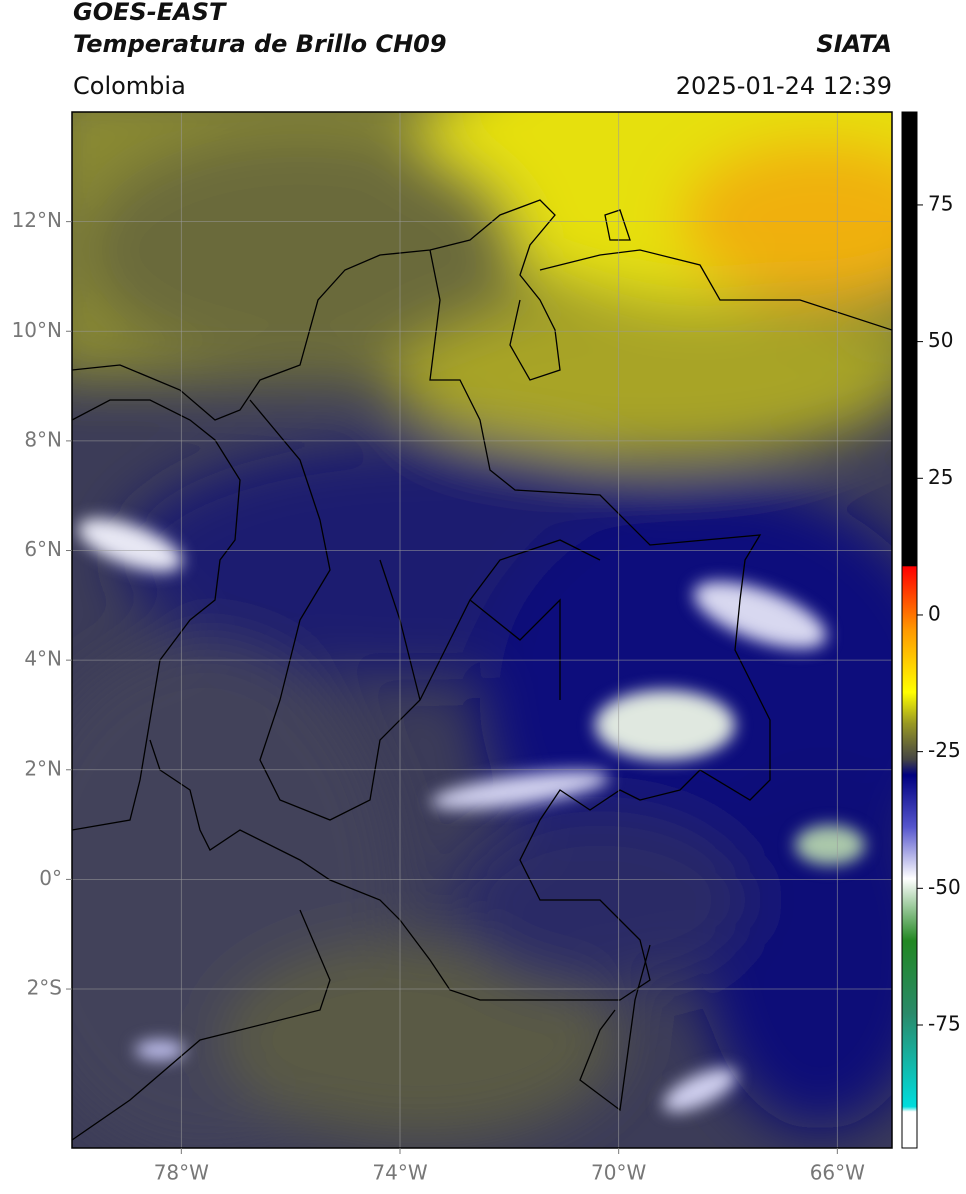 The width and height of the screenshot is (966, 1194). What do you see at coordinates (43, 439) in the screenshot?
I see `lat-label: 8°N` at bounding box center [43, 439].